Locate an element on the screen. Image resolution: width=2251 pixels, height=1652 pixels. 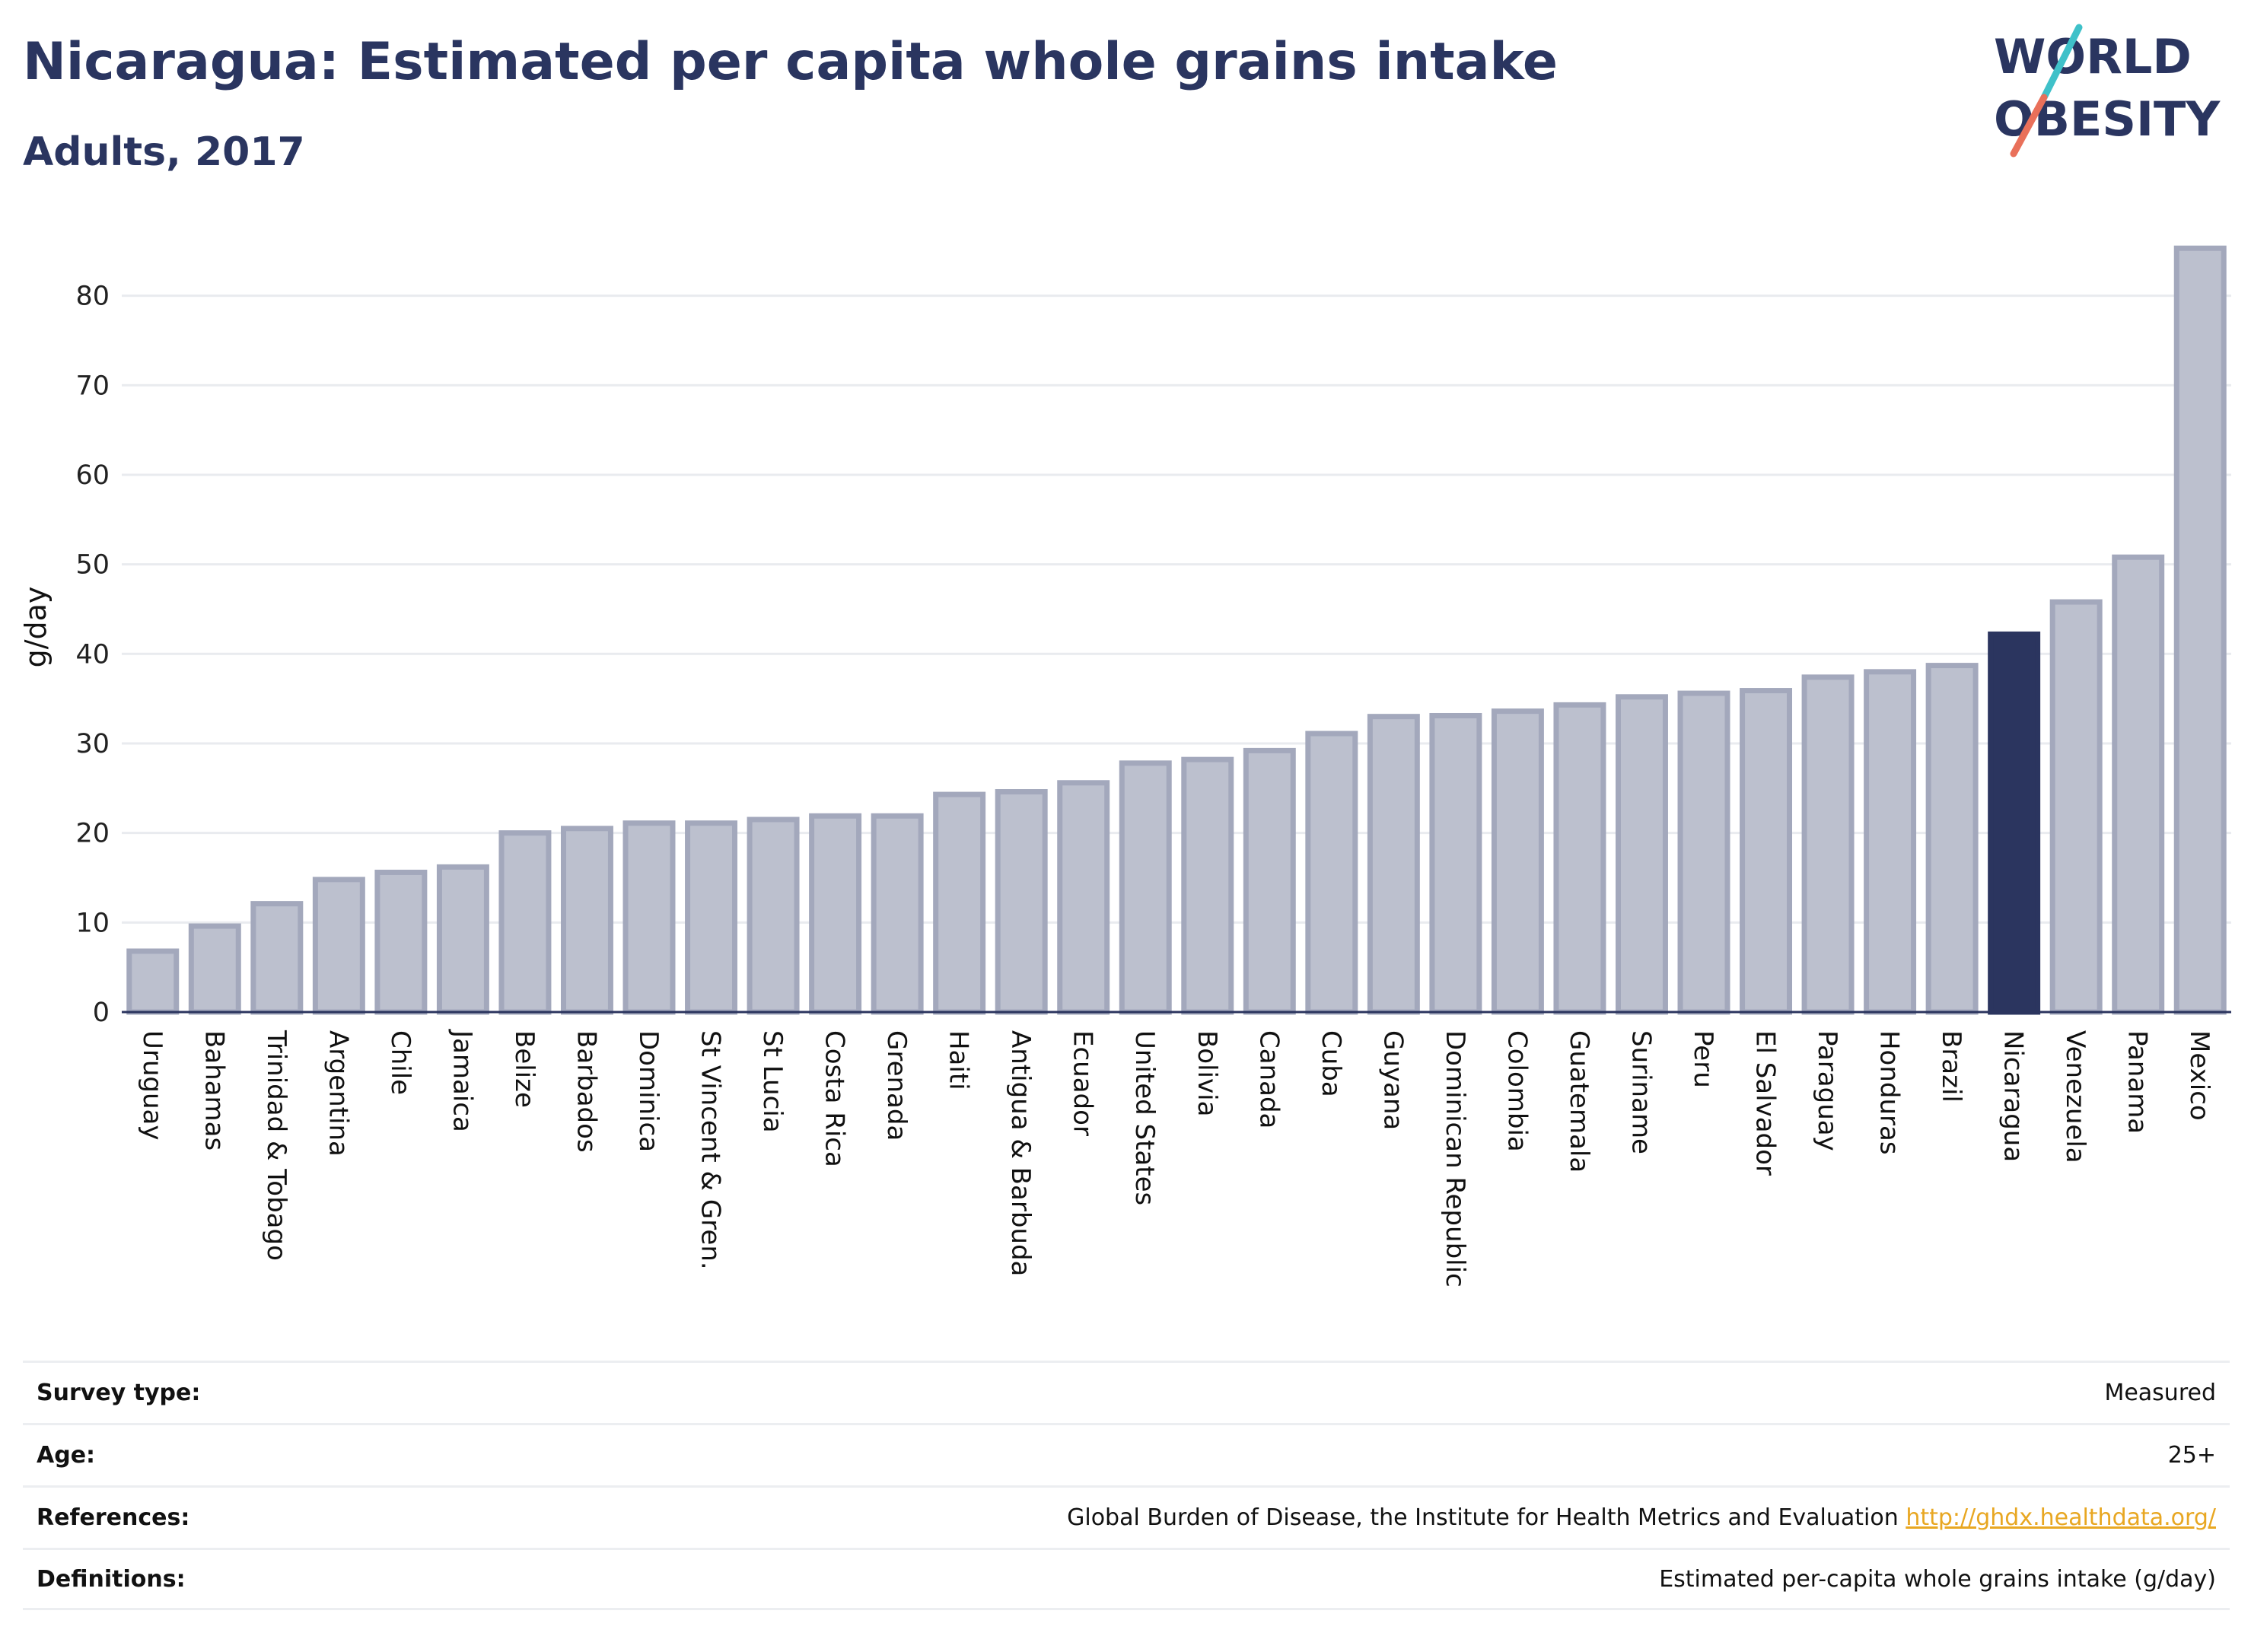
x-tick-label: Argentina is located at coordinates (338, 1093).